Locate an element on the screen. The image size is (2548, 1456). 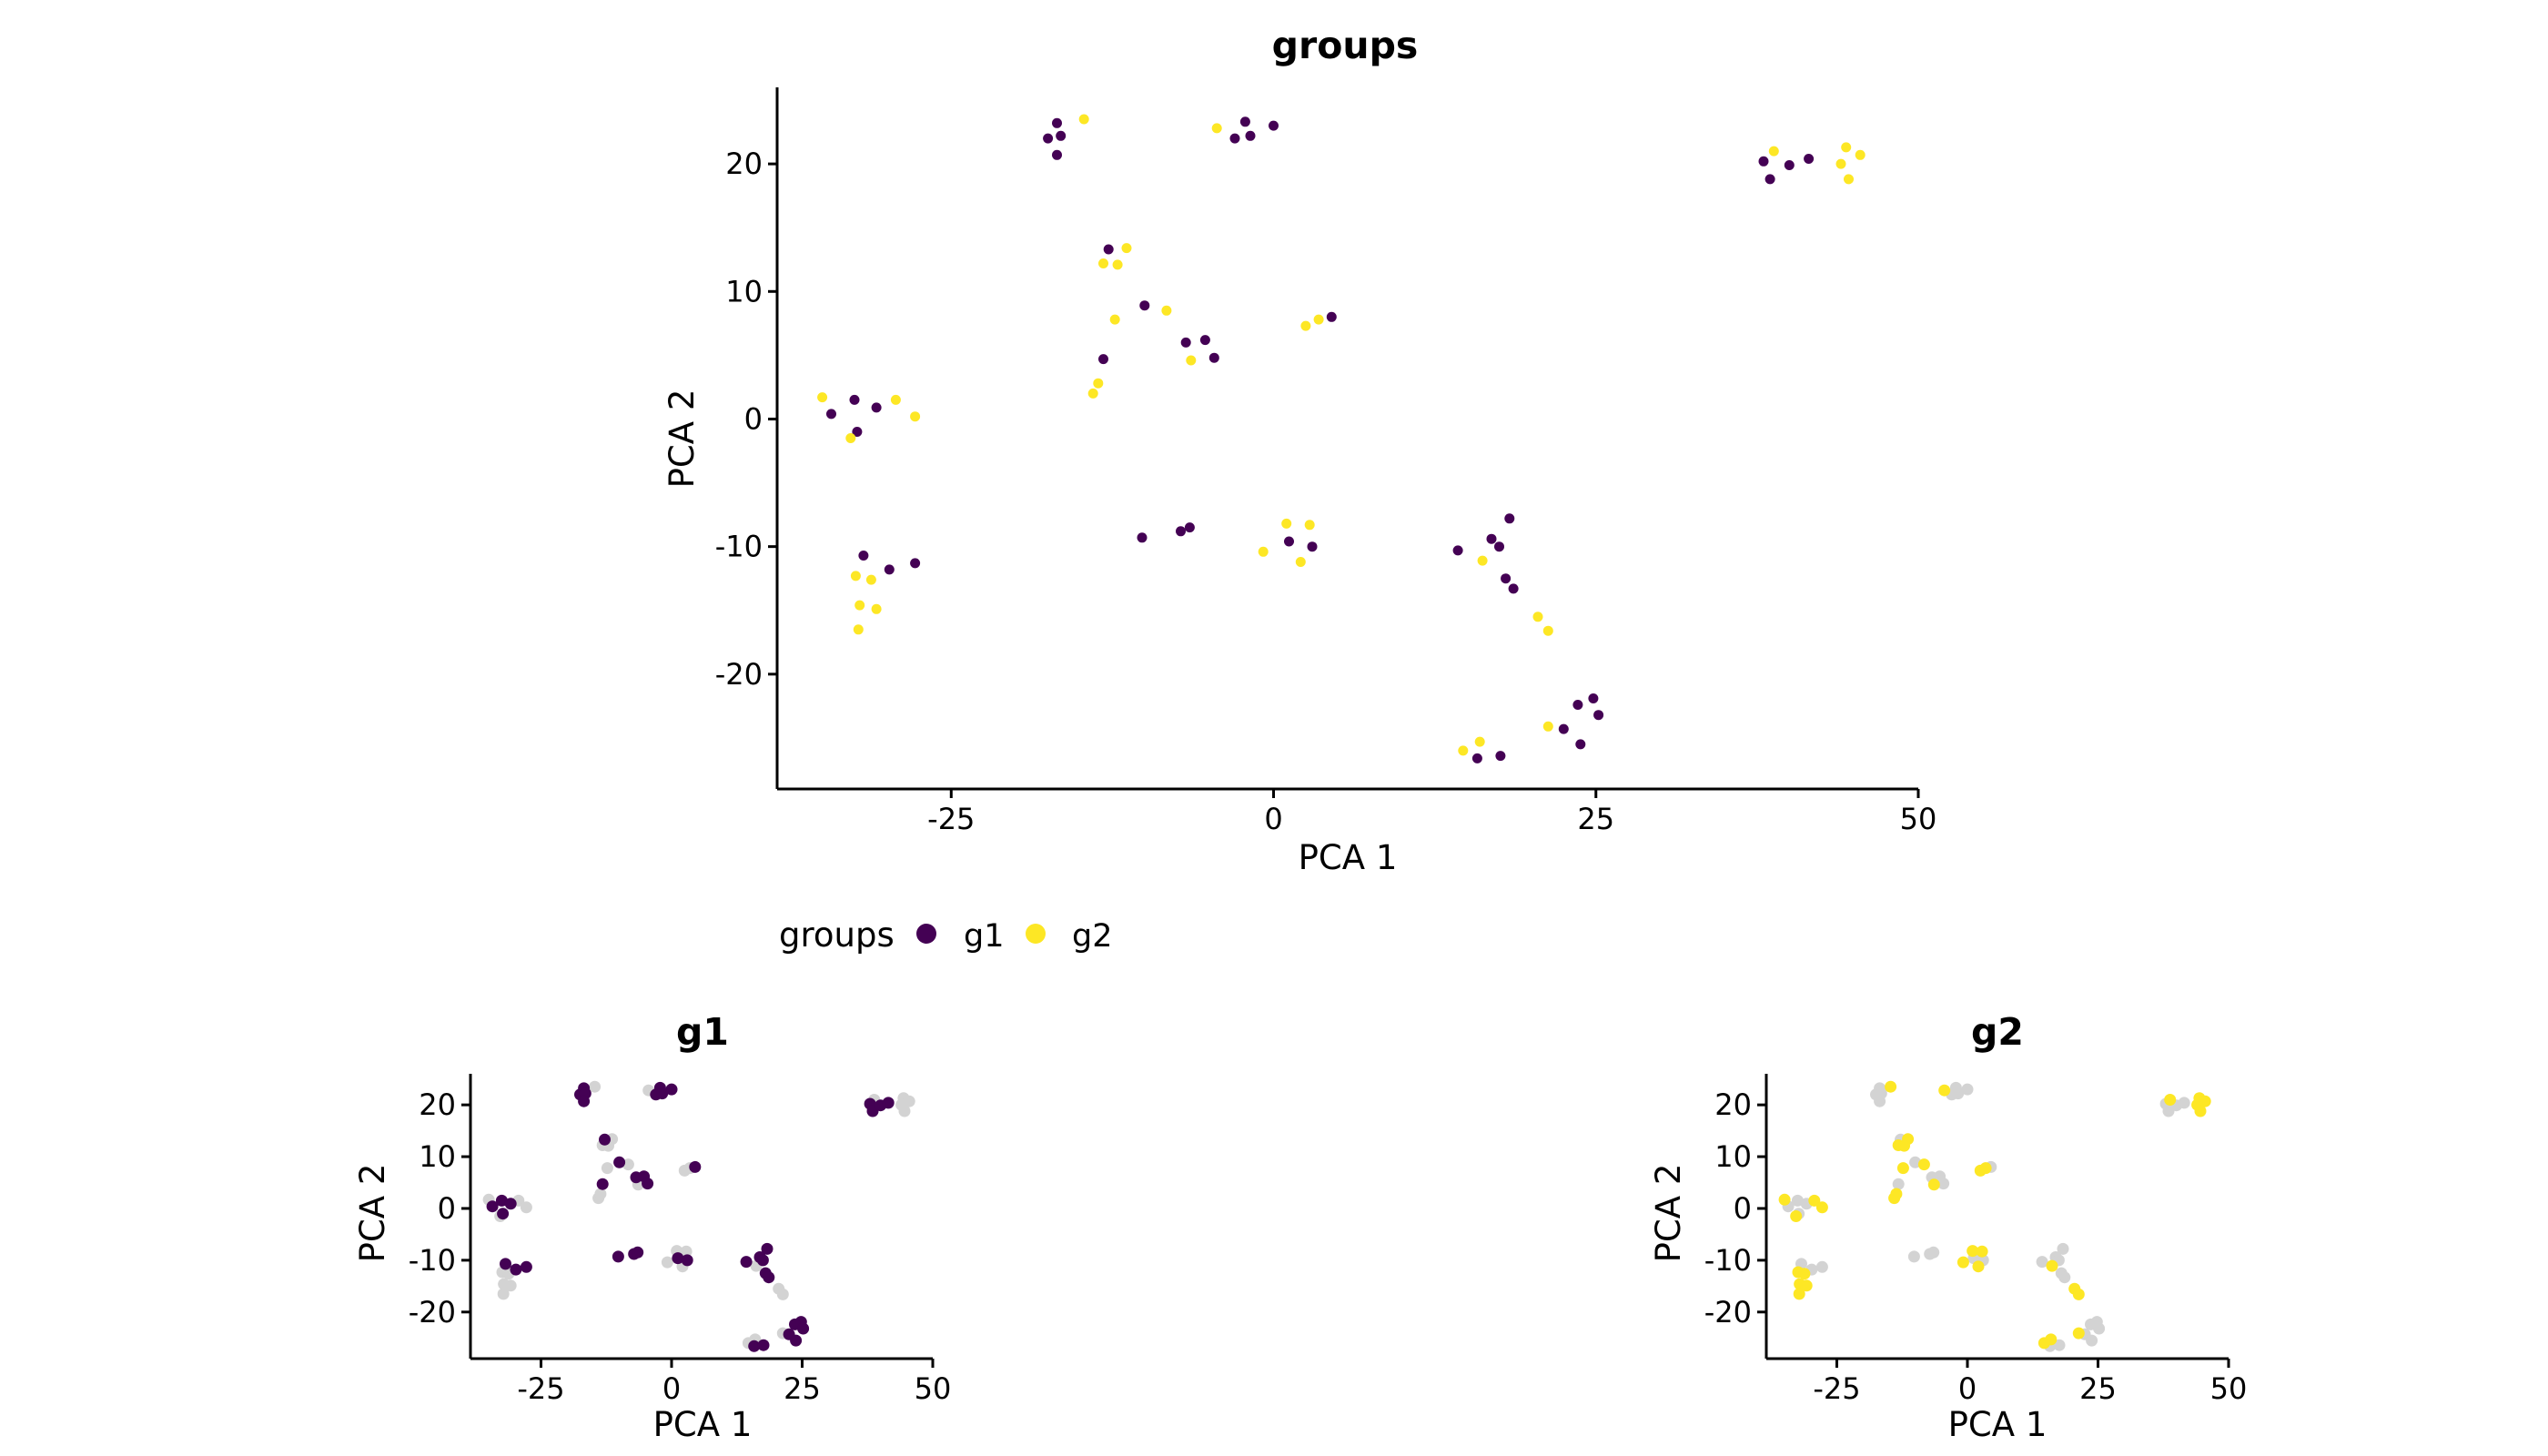
legend: groups g1 g2 is located at coordinates (946, 935).